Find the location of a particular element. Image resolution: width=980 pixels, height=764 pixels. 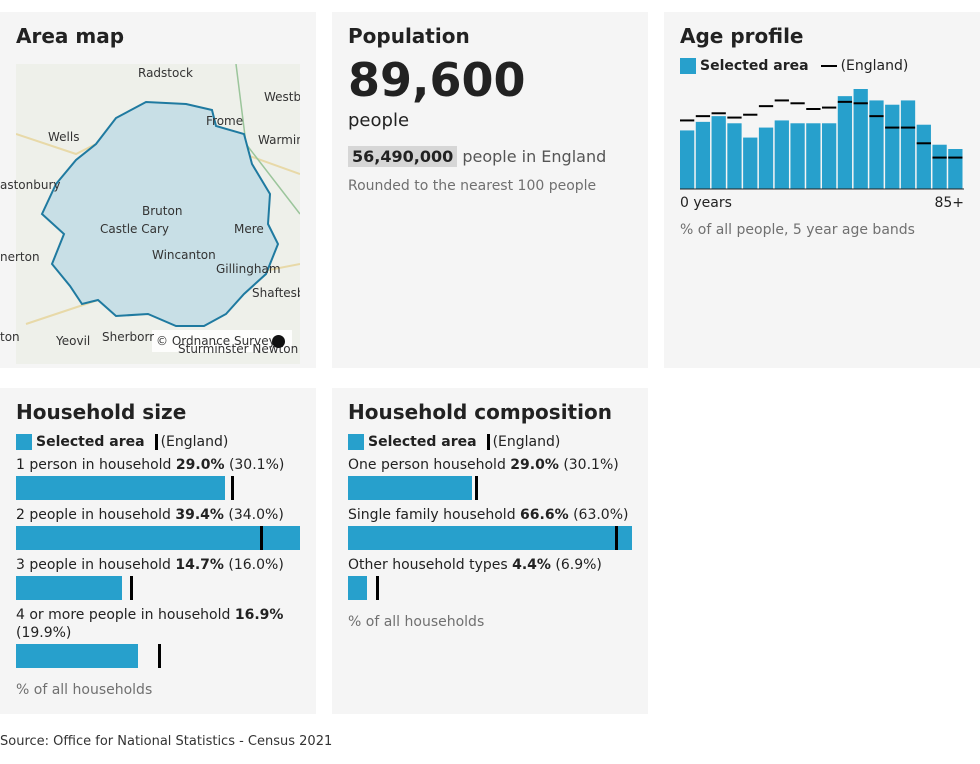

value-label: 39.4% is located at coordinates (199, 515).